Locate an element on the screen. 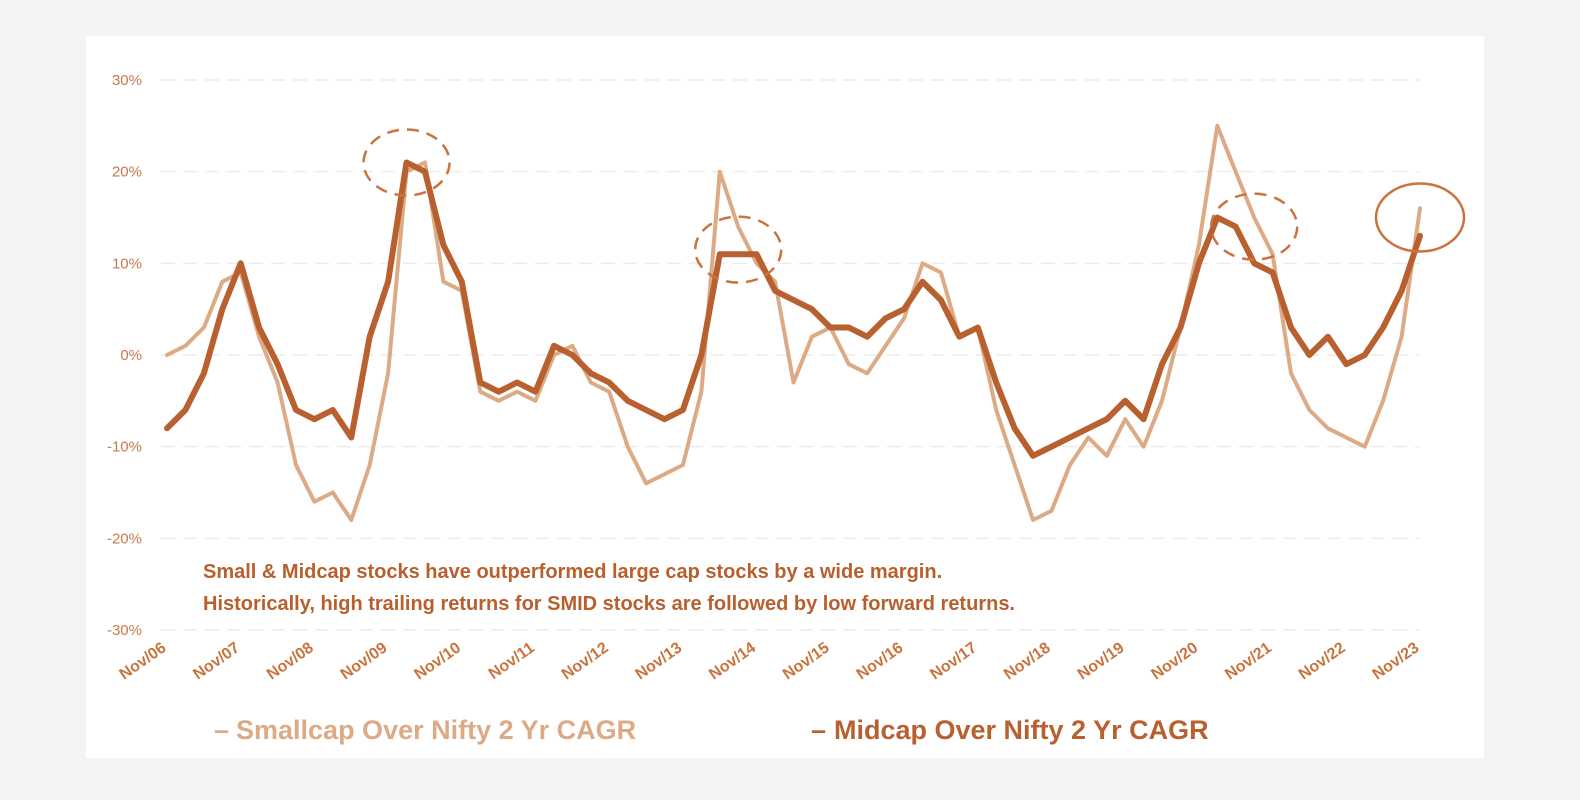 The image size is (1580, 800). y-axis-tick-labels: -30% -20% -10% 0% 10% 20% 30% is located at coordinates (124, 355).